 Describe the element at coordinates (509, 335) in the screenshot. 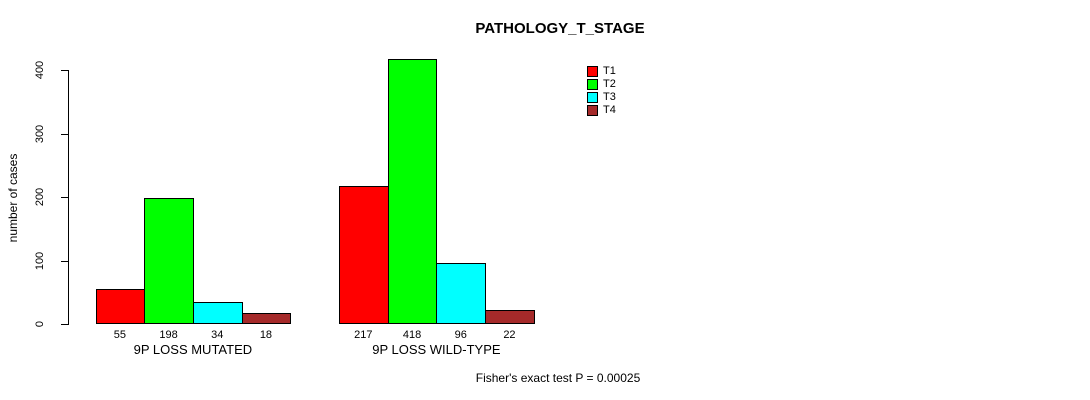

I see `bar-value-t4-group2: 22` at that location.